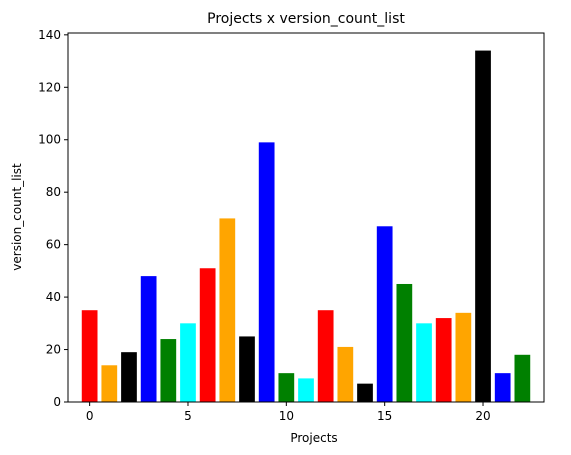 This screenshot has width=571, height=455. I want to click on x-tick-label: 0, so click(90, 416).